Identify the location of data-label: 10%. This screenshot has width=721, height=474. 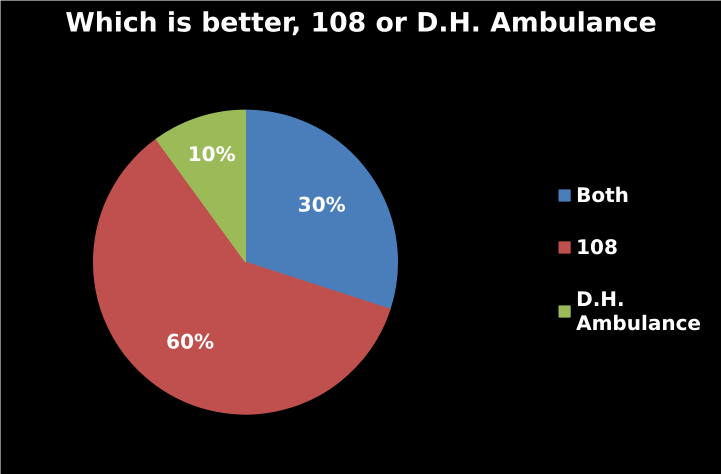
(212, 154).